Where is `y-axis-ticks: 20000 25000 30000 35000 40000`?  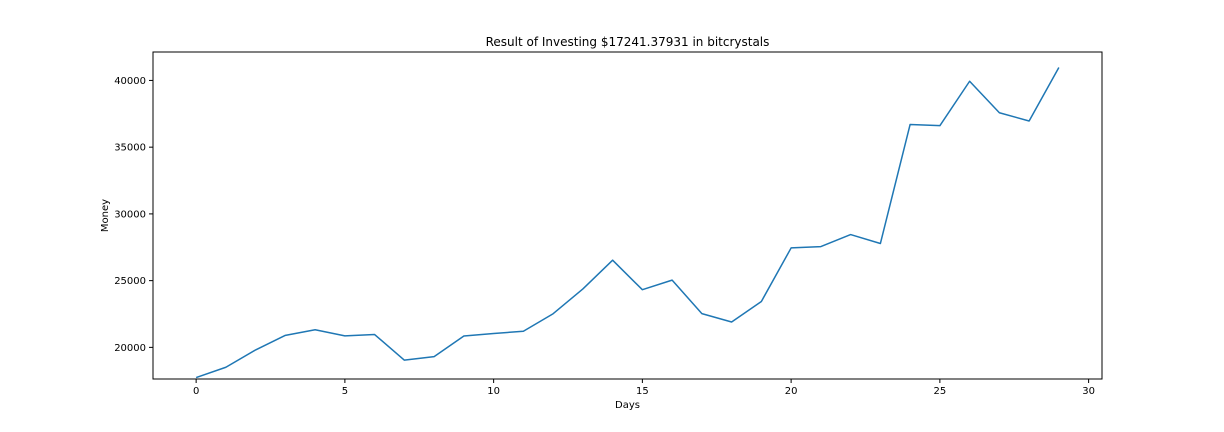
y-axis-ticks: 20000 25000 30000 35000 40000 is located at coordinates (133, 215).